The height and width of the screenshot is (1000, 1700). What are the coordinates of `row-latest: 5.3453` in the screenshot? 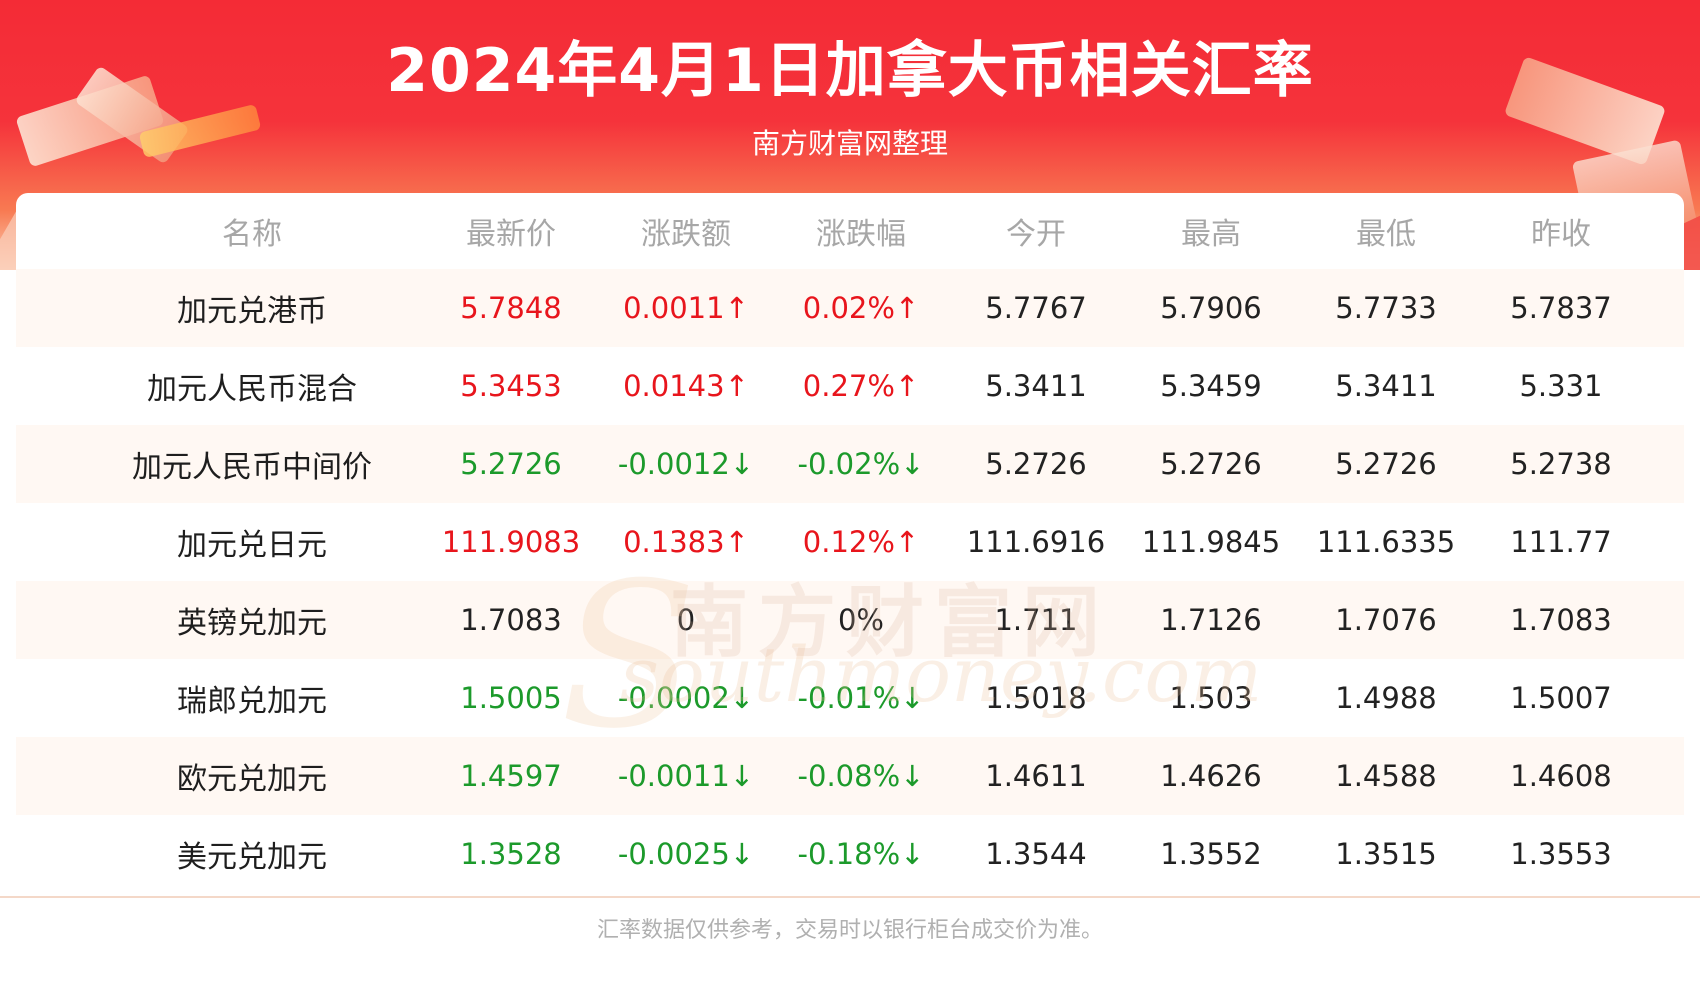 It's located at (511, 386).